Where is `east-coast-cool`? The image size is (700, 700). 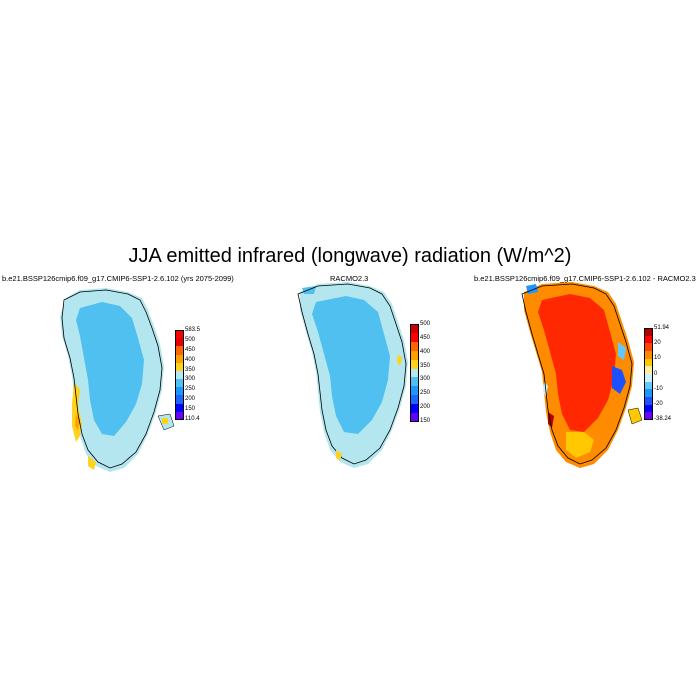
east-coast-cool is located at coordinates (622, 351).